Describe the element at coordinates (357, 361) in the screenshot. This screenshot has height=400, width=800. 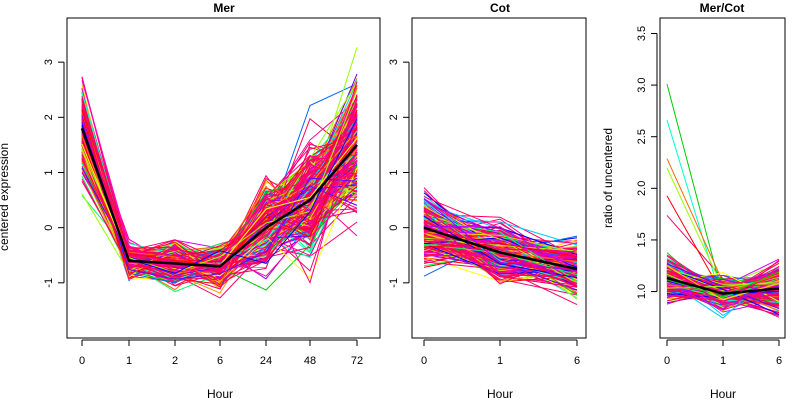
I see `x-tick-label: 72` at that location.